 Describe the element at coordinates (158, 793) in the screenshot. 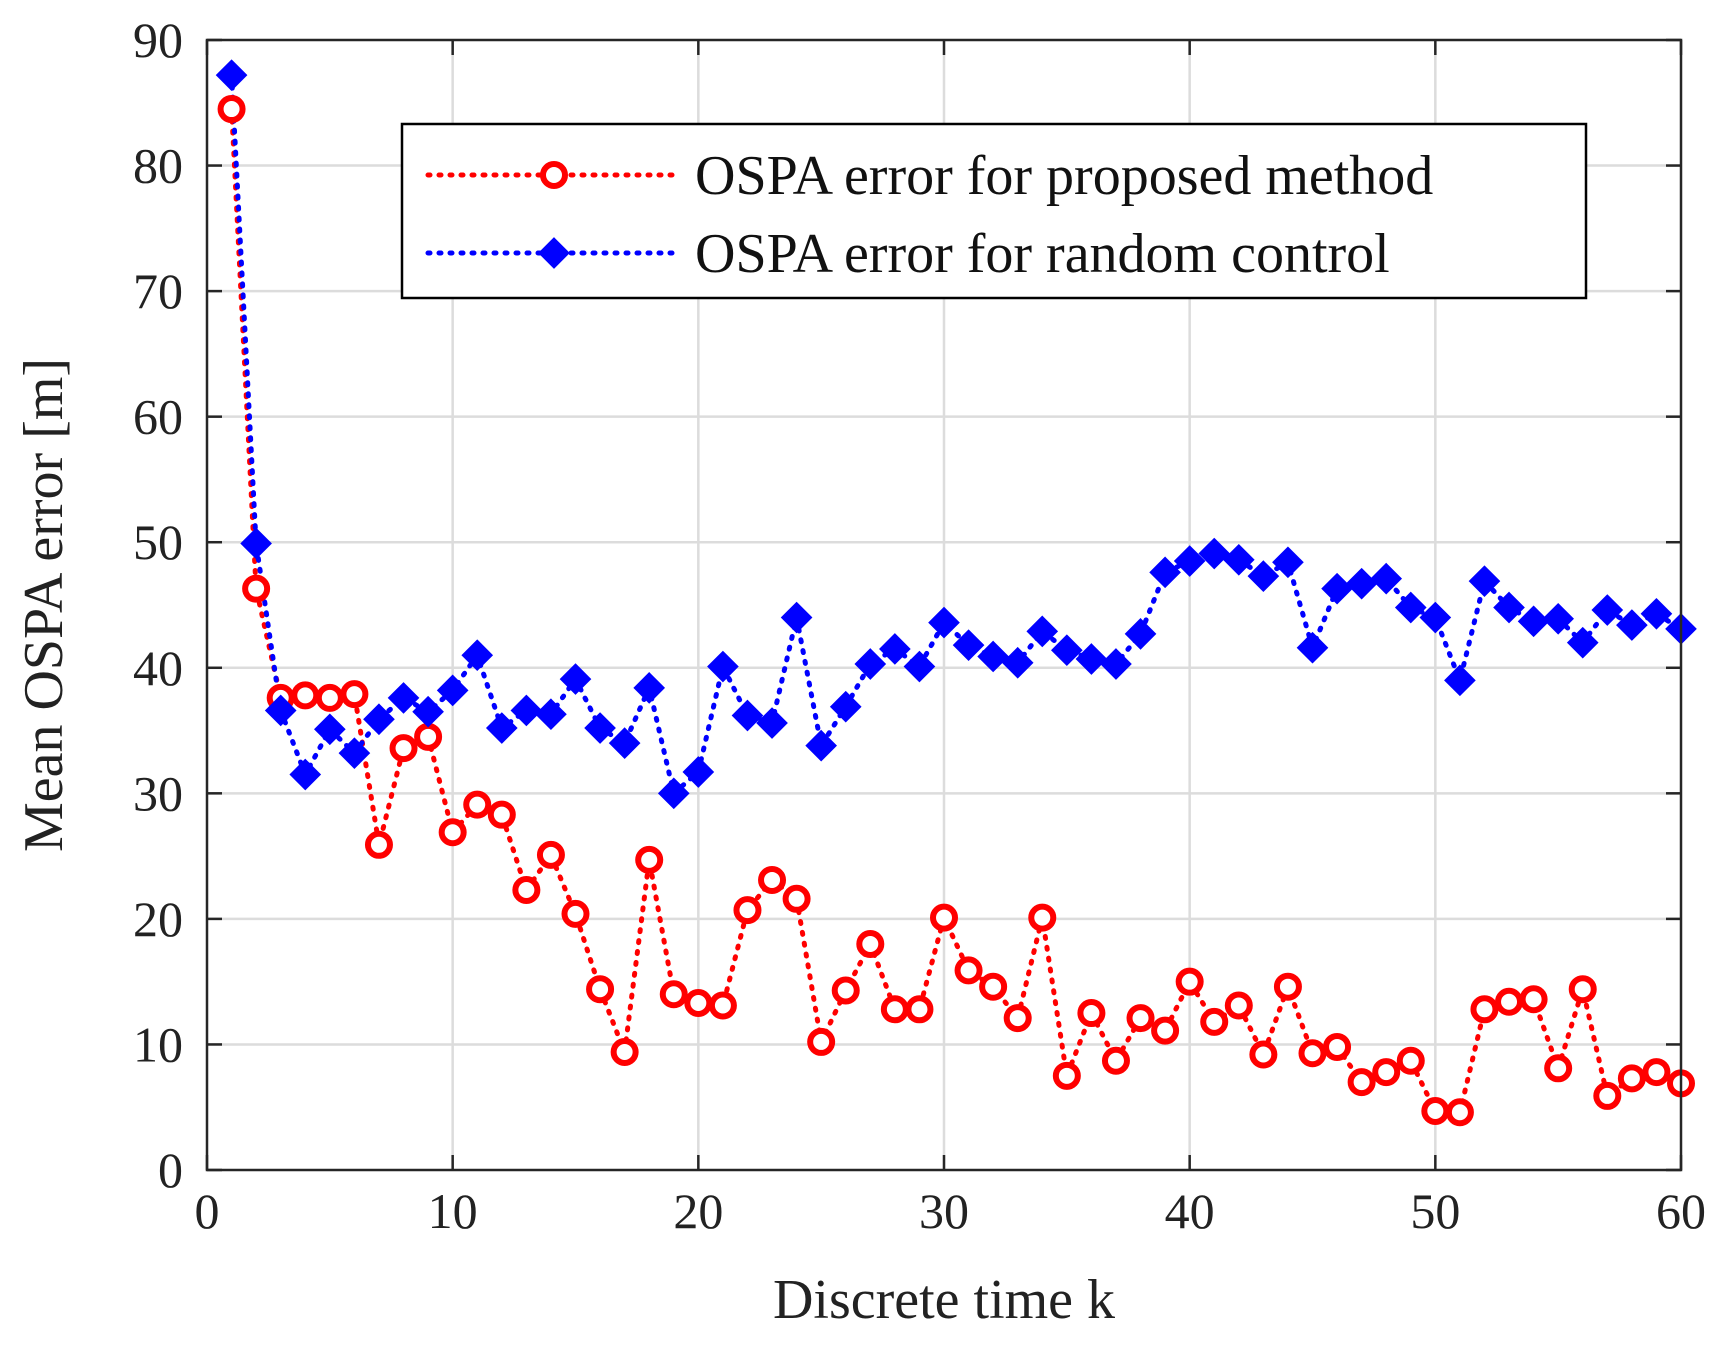

I see `y-tick-label: 30` at that location.